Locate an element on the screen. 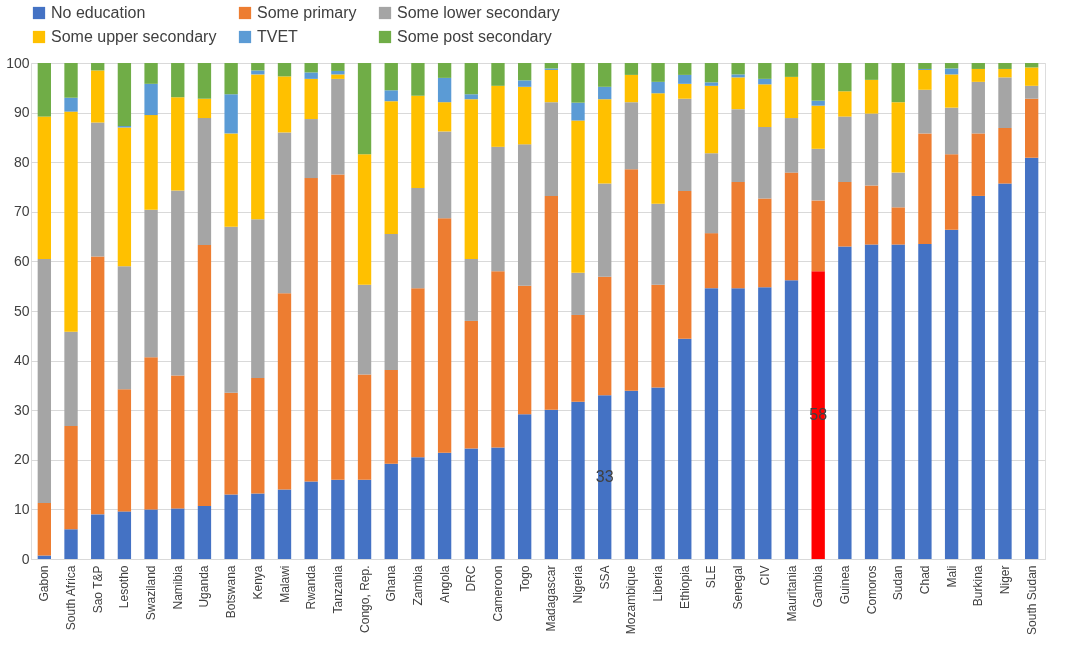  x-tick-label: Tanzania is located at coordinates (337, 589).